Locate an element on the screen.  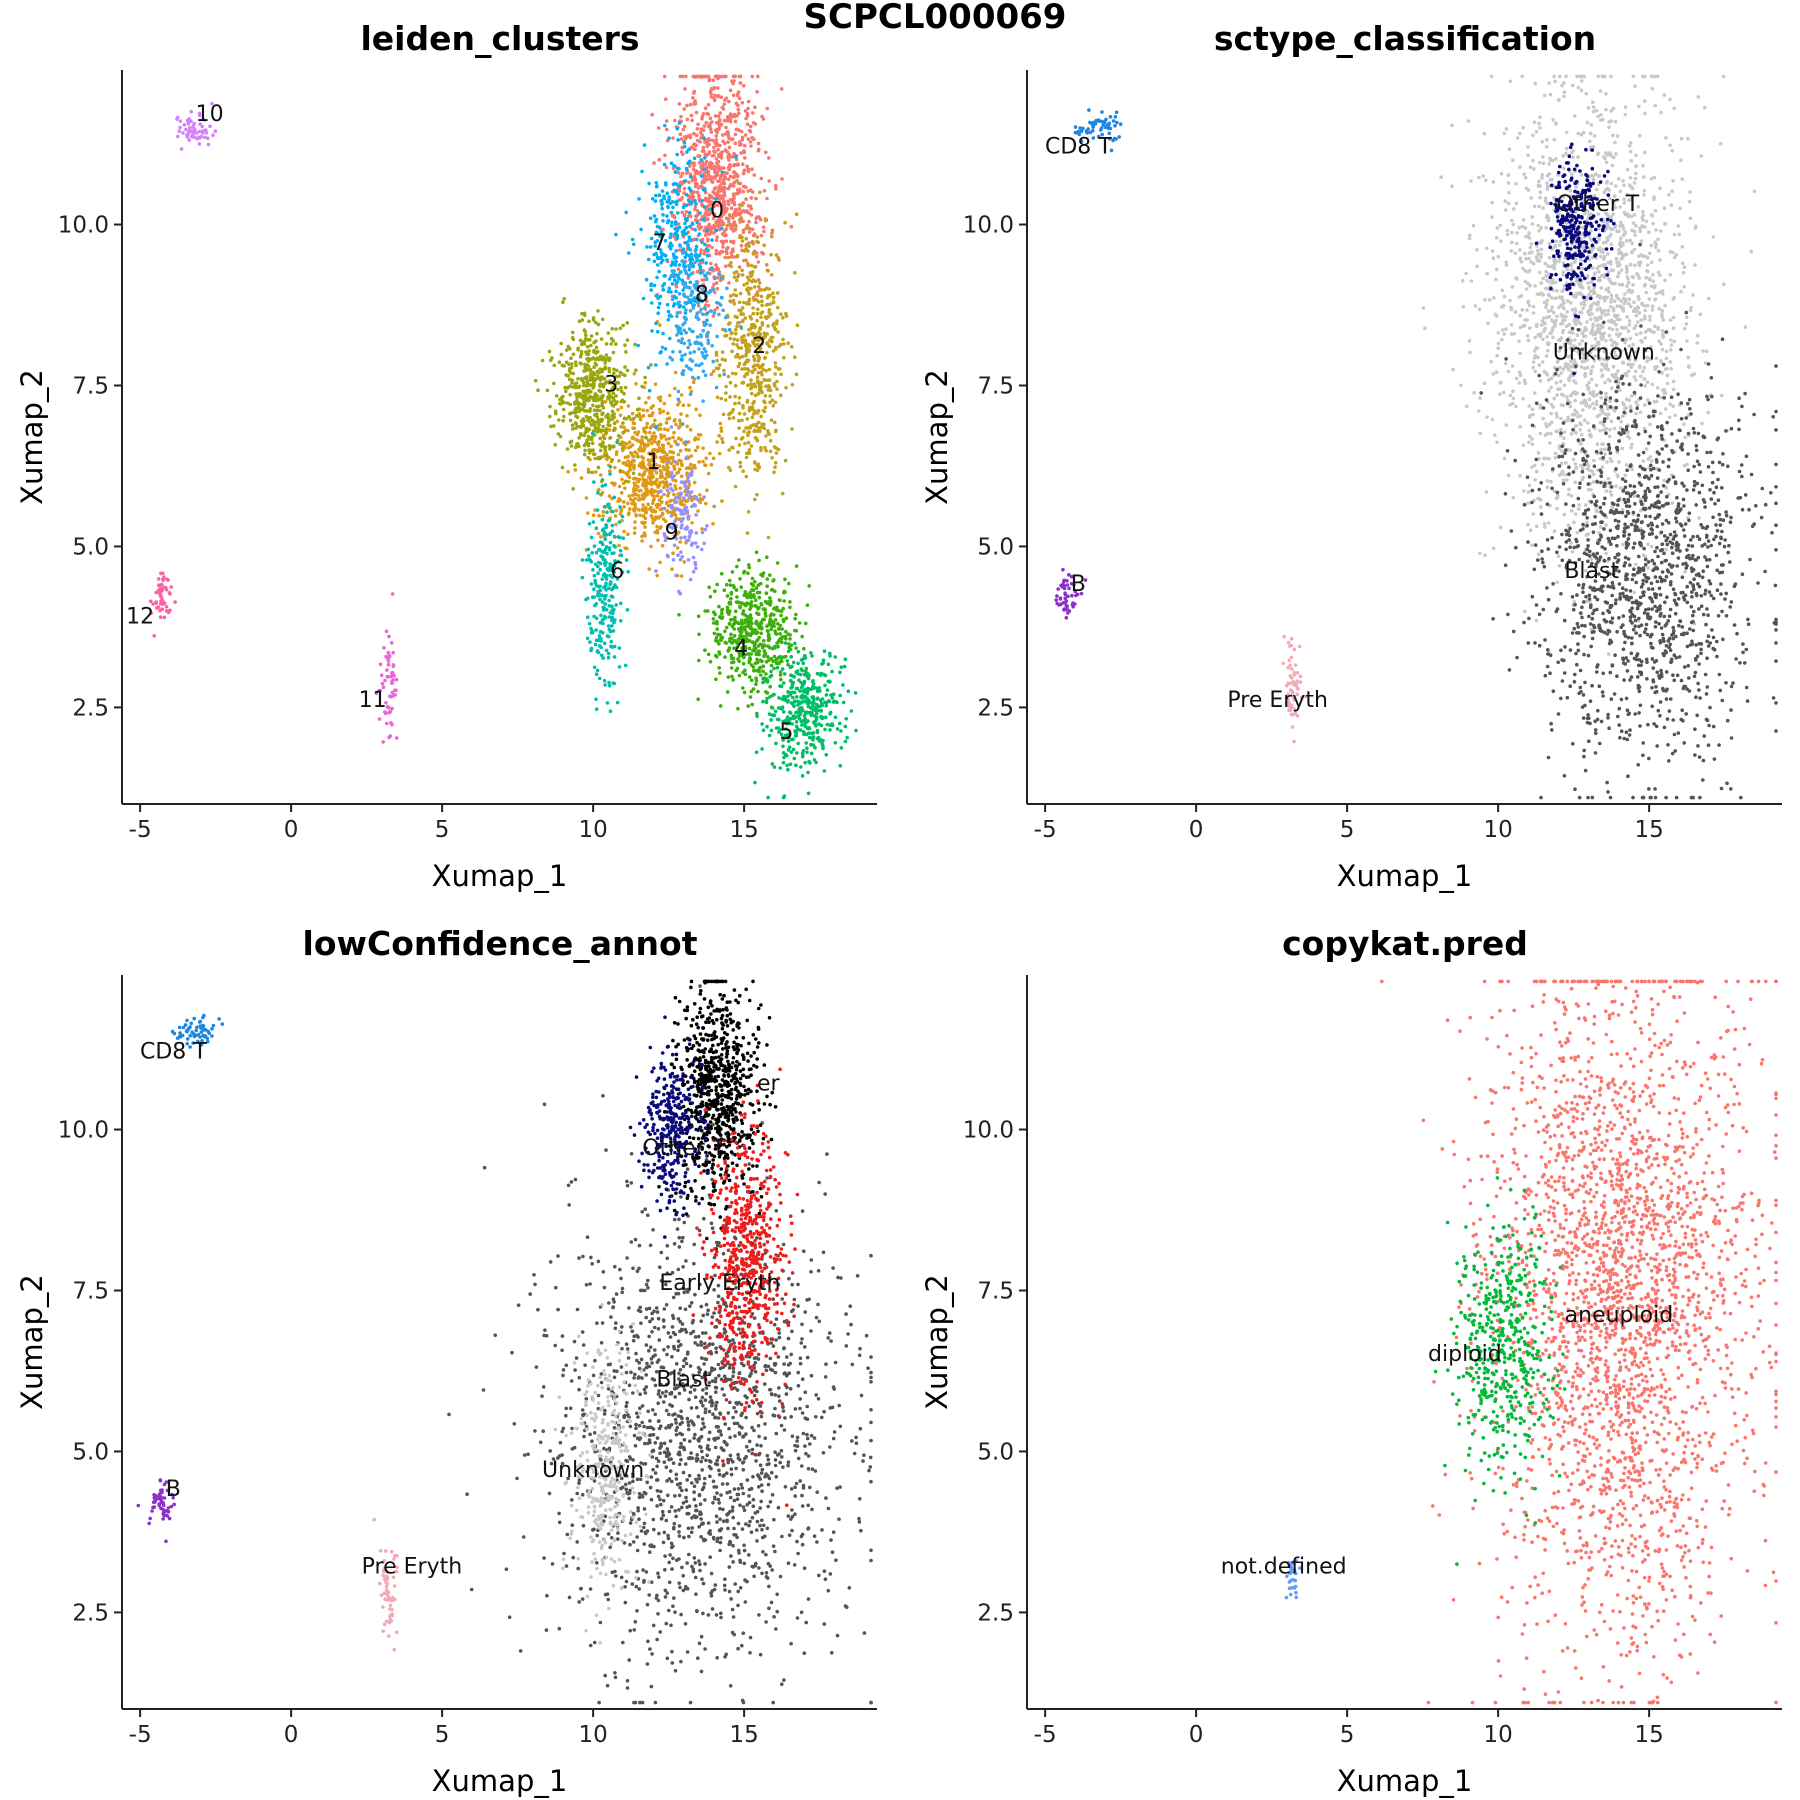
cluster-label: 9 is located at coordinates (672, 533).